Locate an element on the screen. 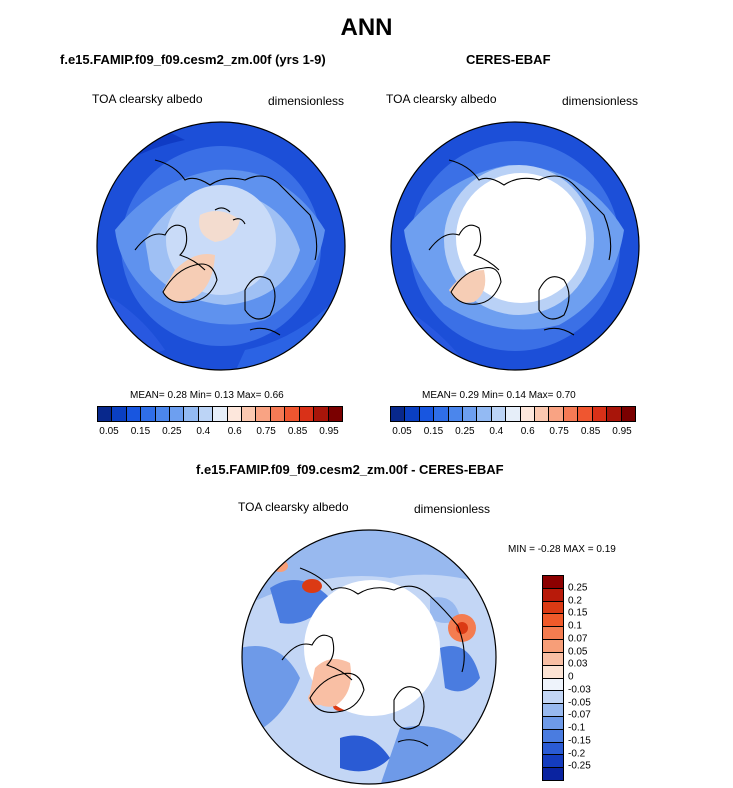 The image size is (733, 788). panel2-colorbar is located at coordinates (513, 414).